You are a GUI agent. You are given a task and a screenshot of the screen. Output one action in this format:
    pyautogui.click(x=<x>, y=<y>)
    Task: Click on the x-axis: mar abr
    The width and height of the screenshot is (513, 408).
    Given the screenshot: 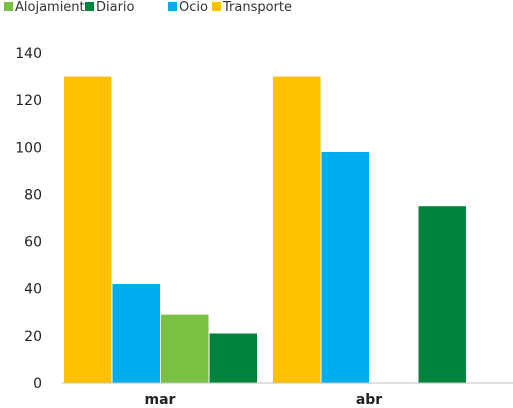 What is the action you would take?
    pyautogui.click(x=264, y=400)
    